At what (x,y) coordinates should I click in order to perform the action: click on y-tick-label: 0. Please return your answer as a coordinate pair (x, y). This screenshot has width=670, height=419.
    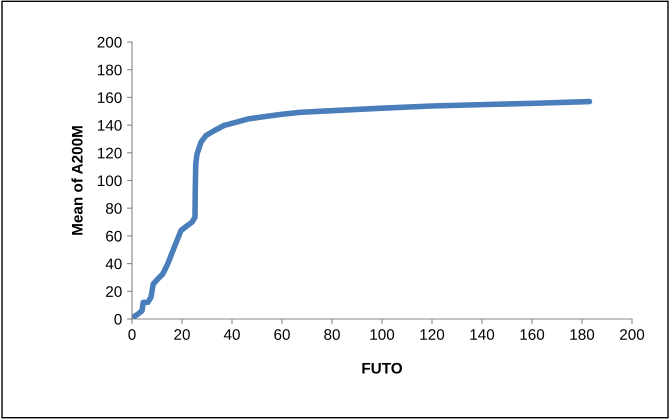
    Looking at the image, I should click on (118, 319).